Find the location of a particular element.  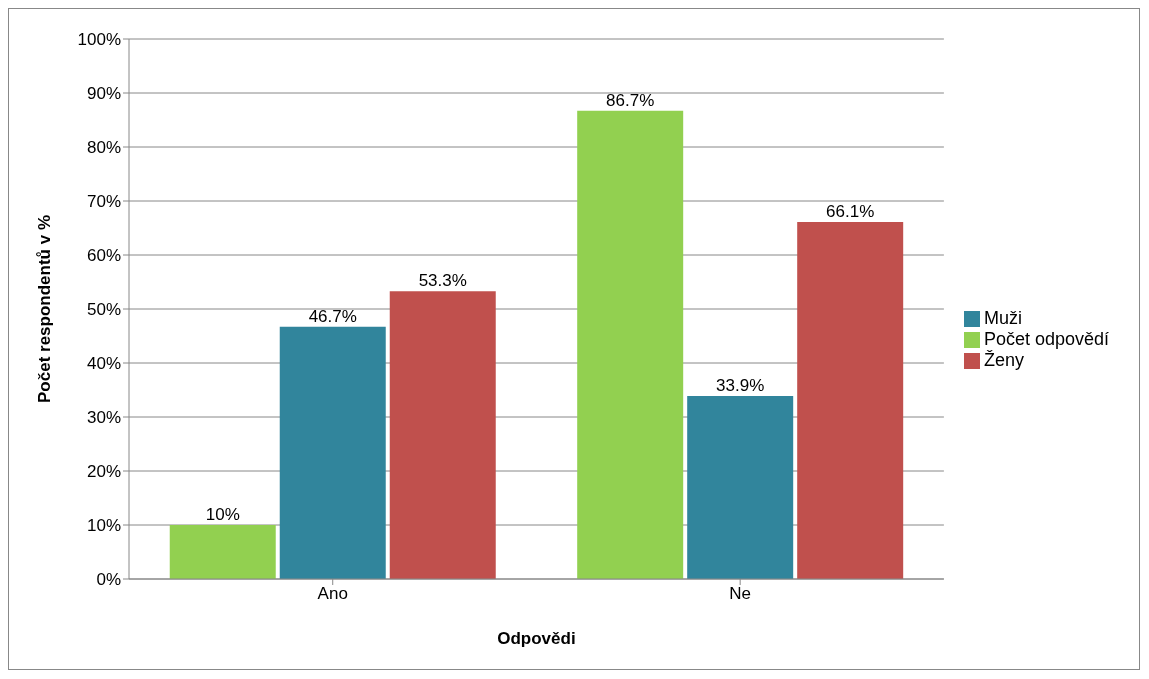

legend-label: Ženy is located at coordinates (1003, 359).